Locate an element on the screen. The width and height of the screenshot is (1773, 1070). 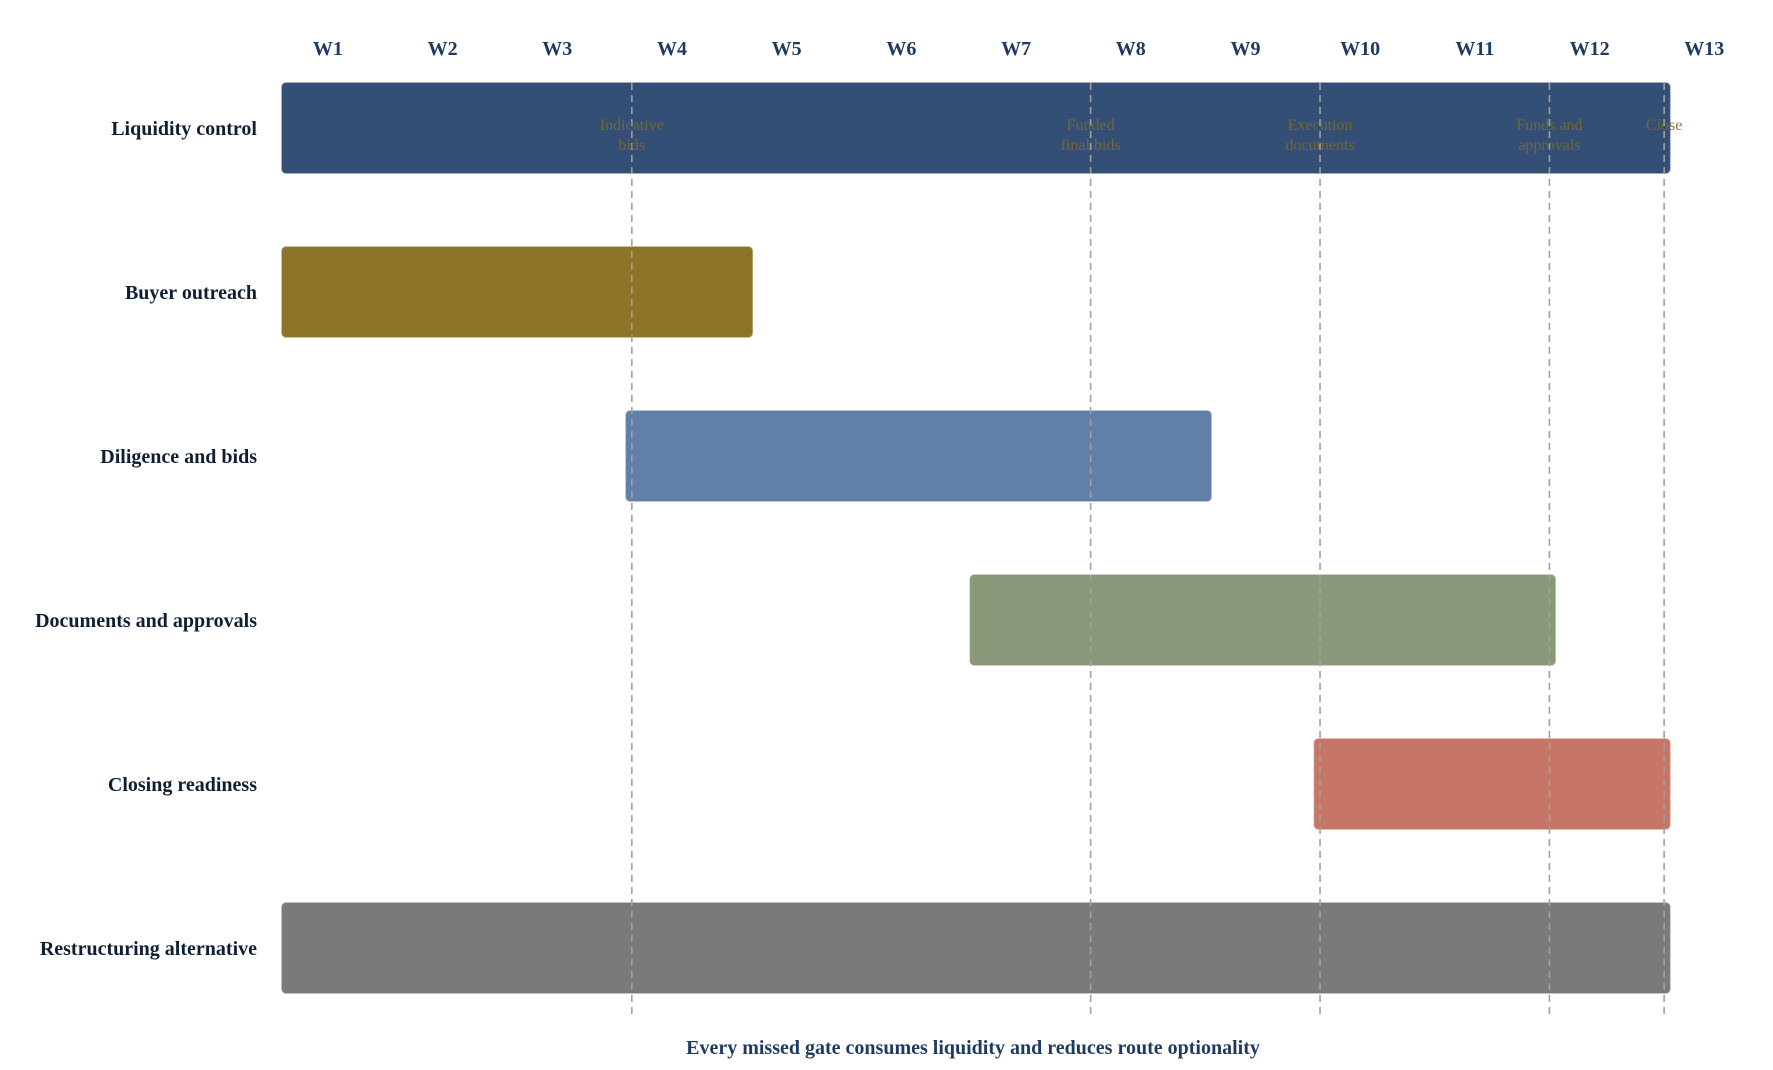
milestone-label-4-line-1: Funds and is located at coordinates (1549, 125).